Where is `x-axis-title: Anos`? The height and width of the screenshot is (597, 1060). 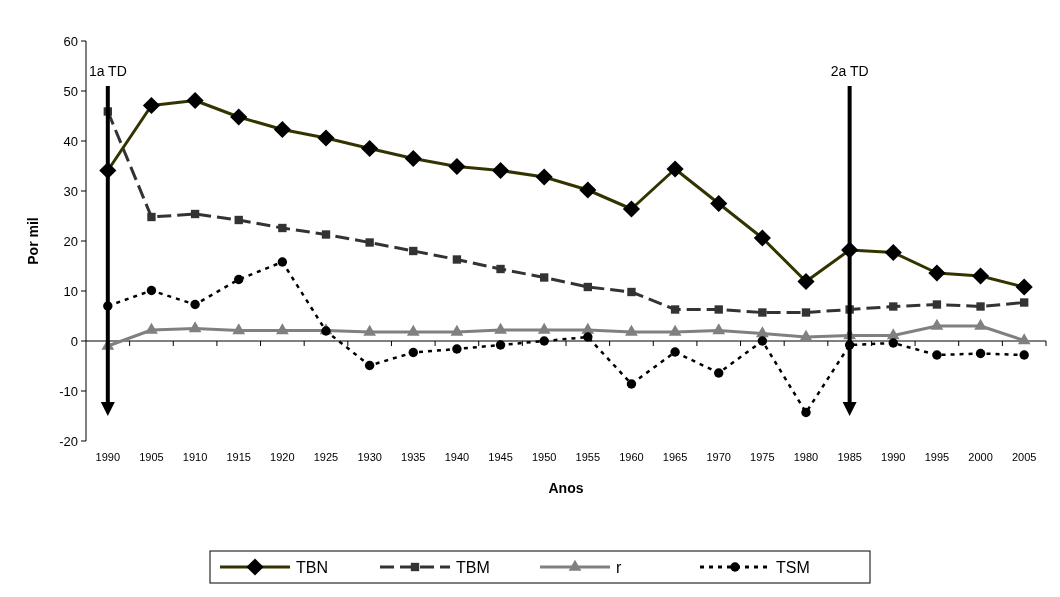
x-axis-title: Anos is located at coordinates (566, 488).